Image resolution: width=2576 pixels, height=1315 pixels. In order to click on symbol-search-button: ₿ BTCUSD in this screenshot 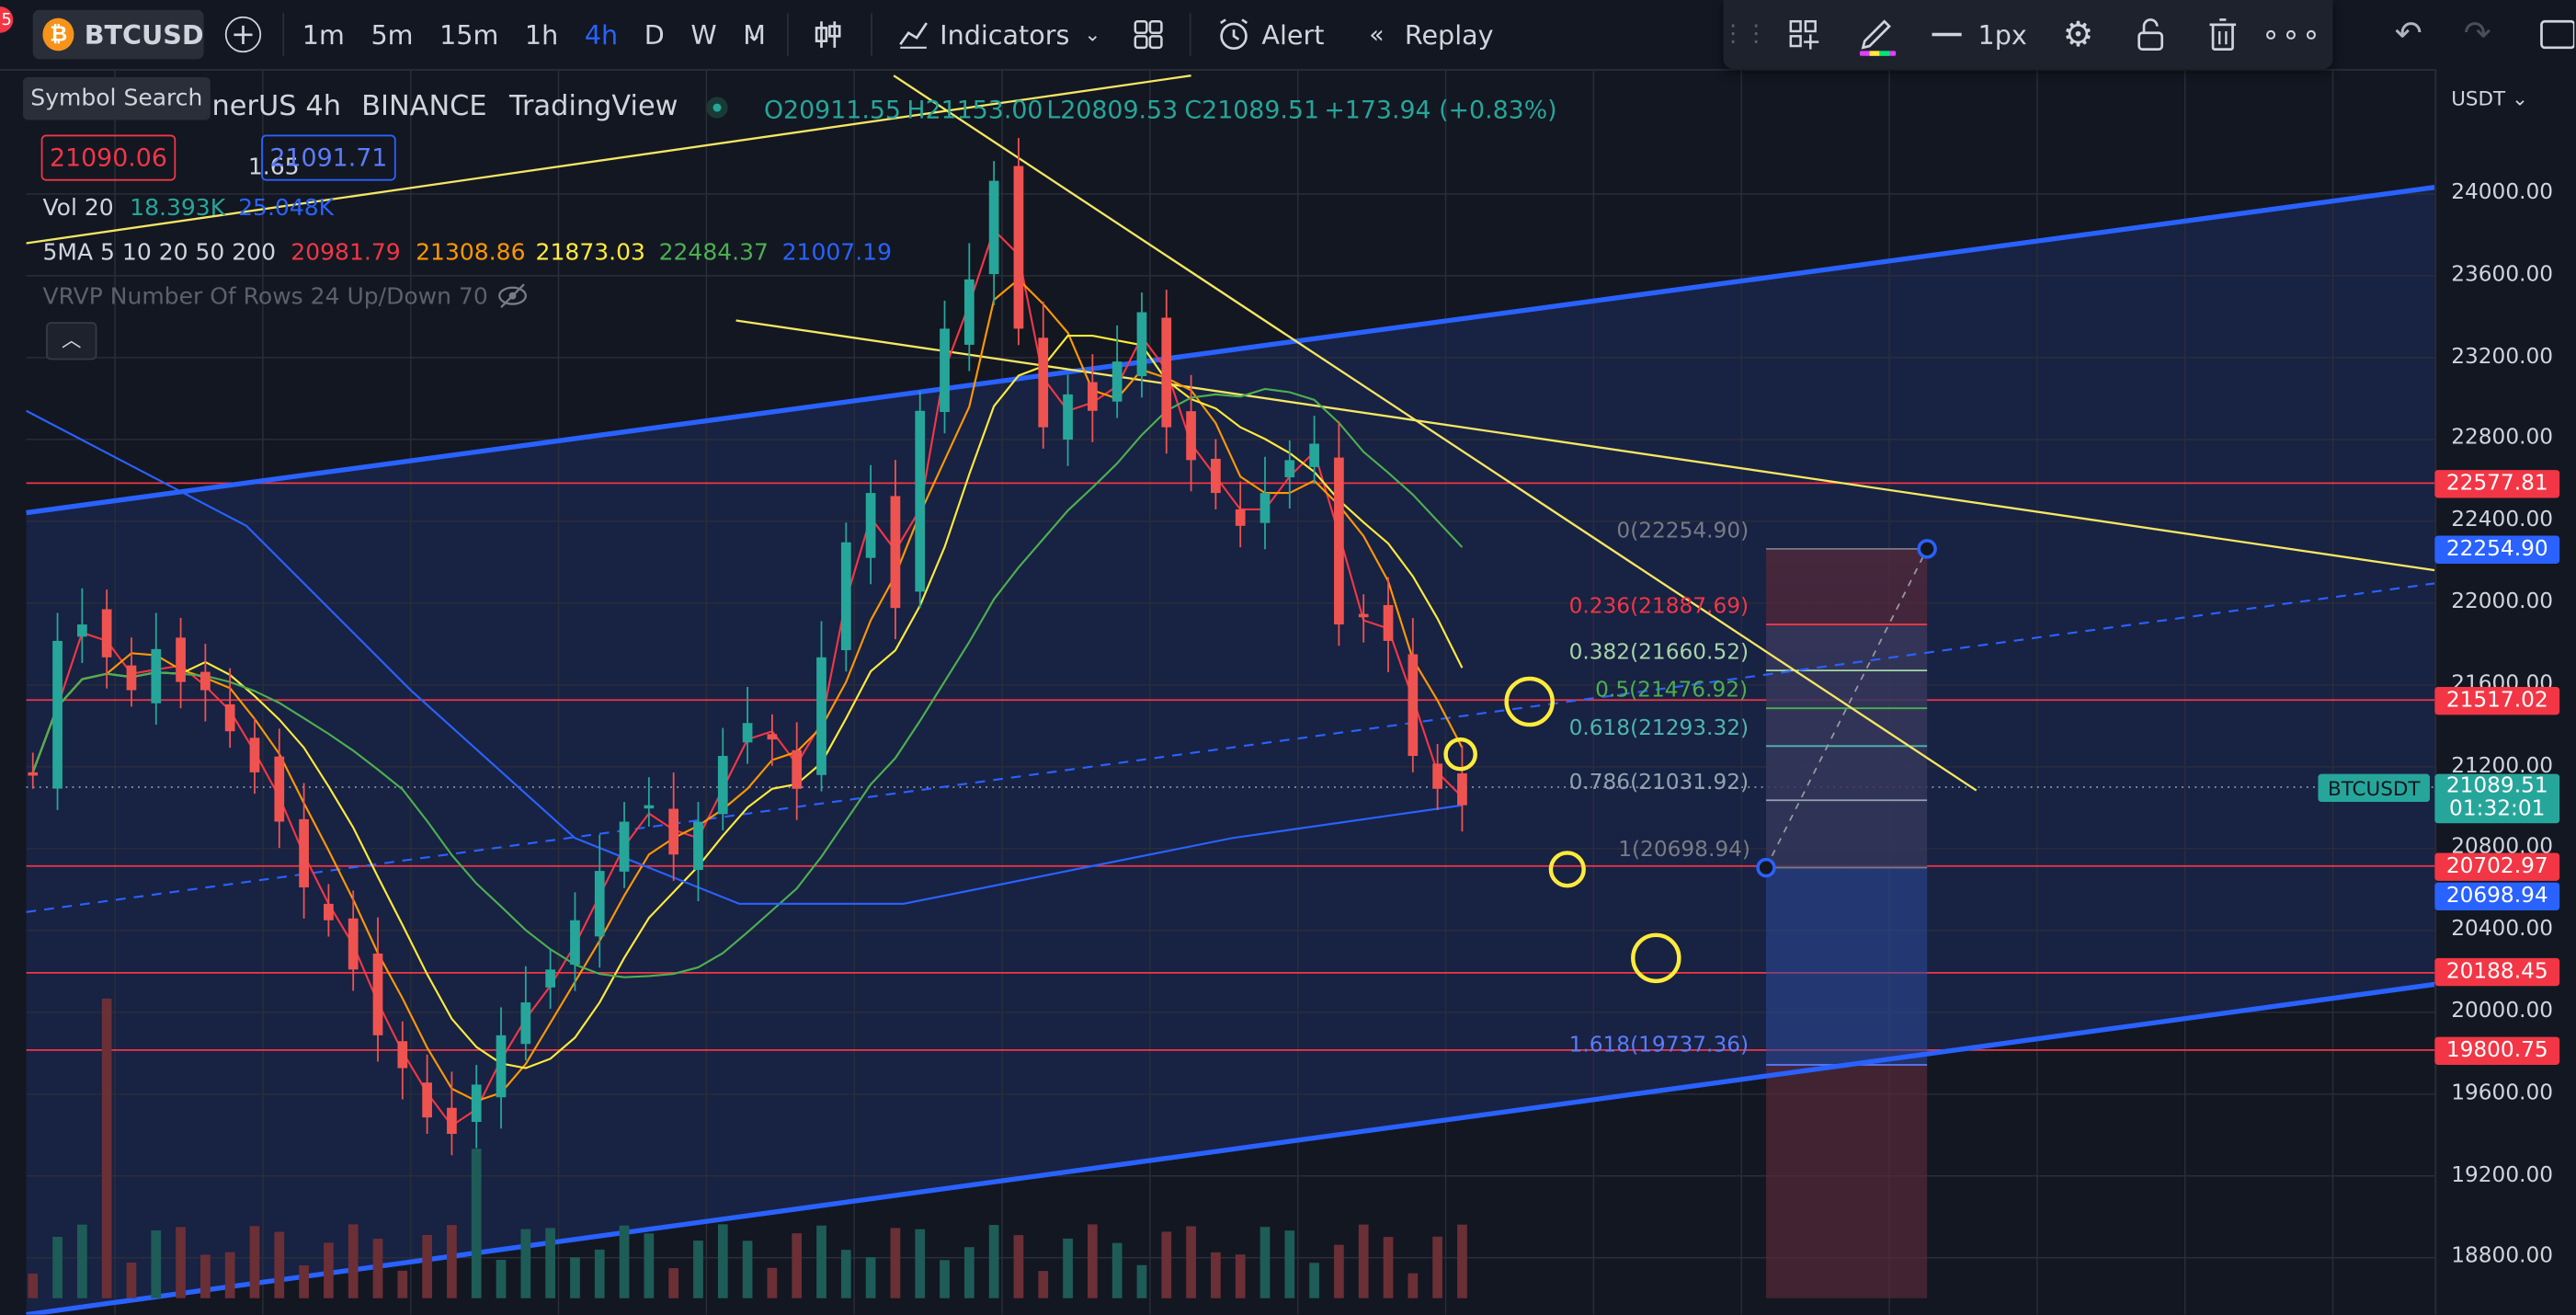, I will do `click(118, 34)`.